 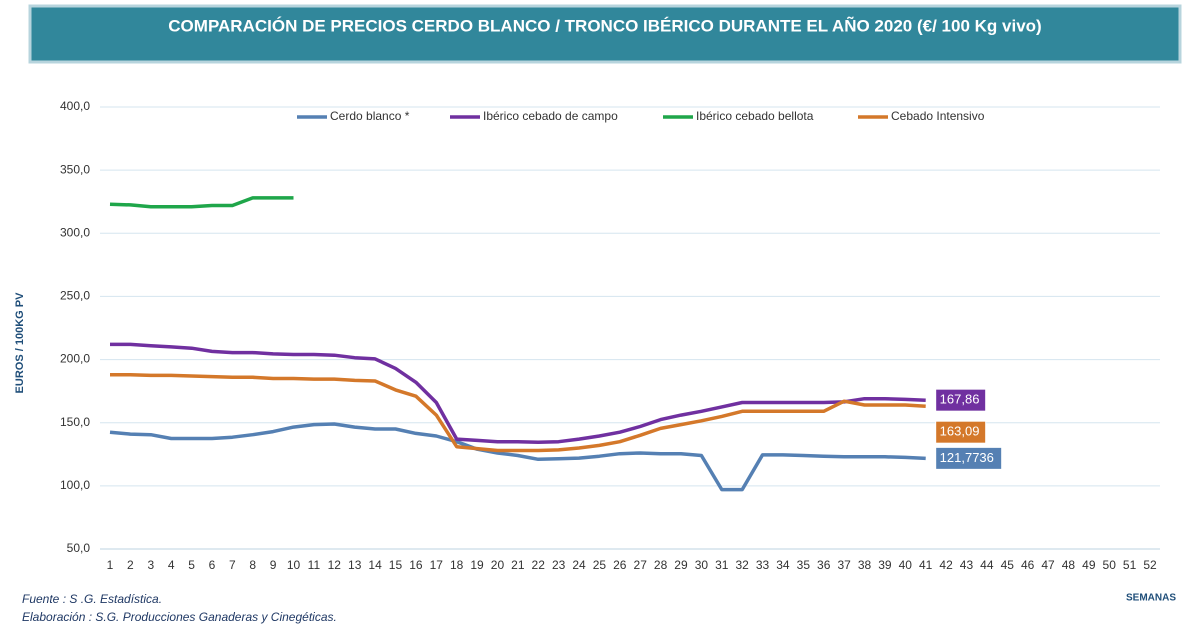 What do you see at coordinates (375, 565) in the screenshot?
I see `x-tick-label: 14` at bounding box center [375, 565].